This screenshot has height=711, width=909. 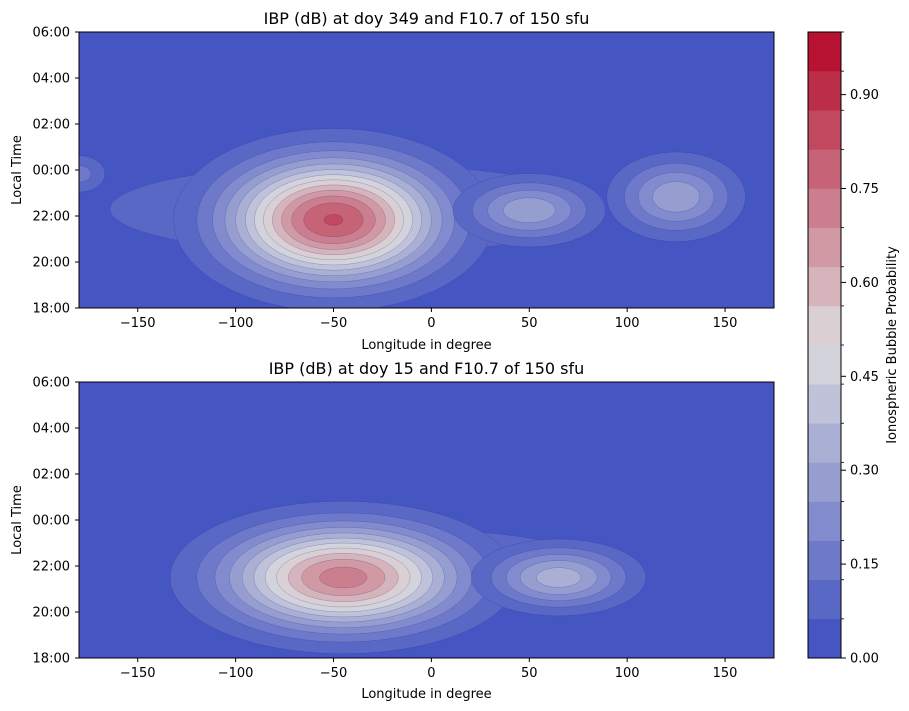 I want to click on colorbar-tick-label: 0.90, so click(x=864, y=95).